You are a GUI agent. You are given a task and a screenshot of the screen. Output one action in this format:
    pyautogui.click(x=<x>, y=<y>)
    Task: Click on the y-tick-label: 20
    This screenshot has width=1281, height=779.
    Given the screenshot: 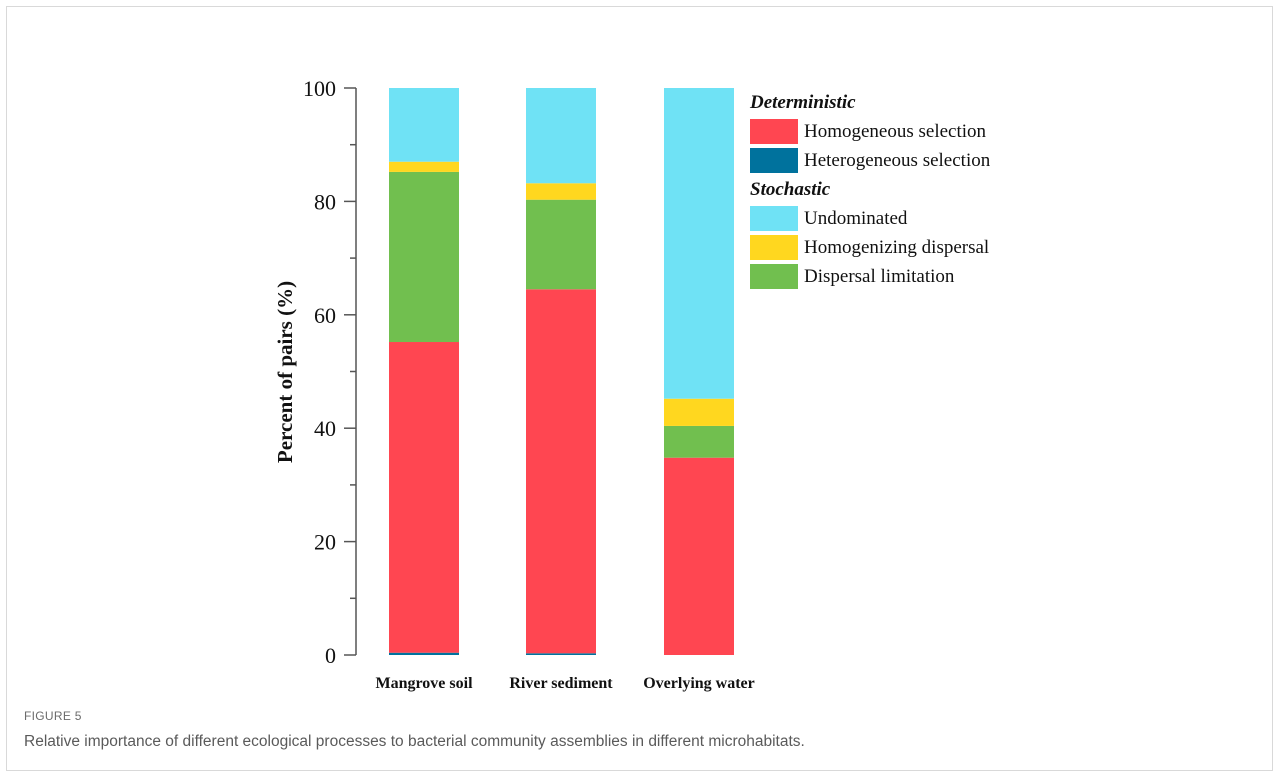 What is the action you would take?
    pyautogui.click(x=325, y=542)
    